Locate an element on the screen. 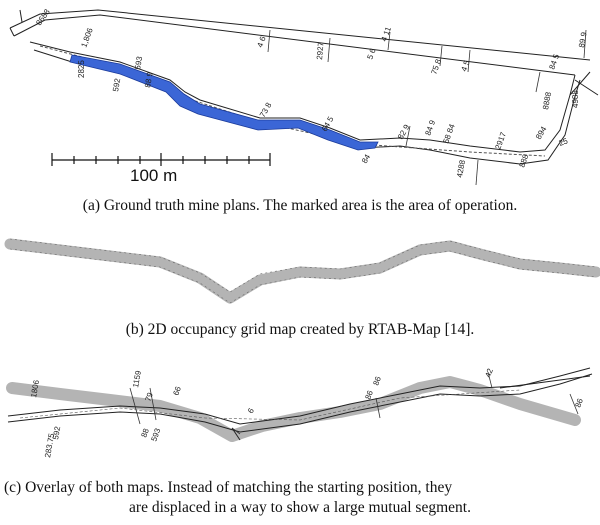  overlay-label-66: 66 is located at coordinates (177, 391).